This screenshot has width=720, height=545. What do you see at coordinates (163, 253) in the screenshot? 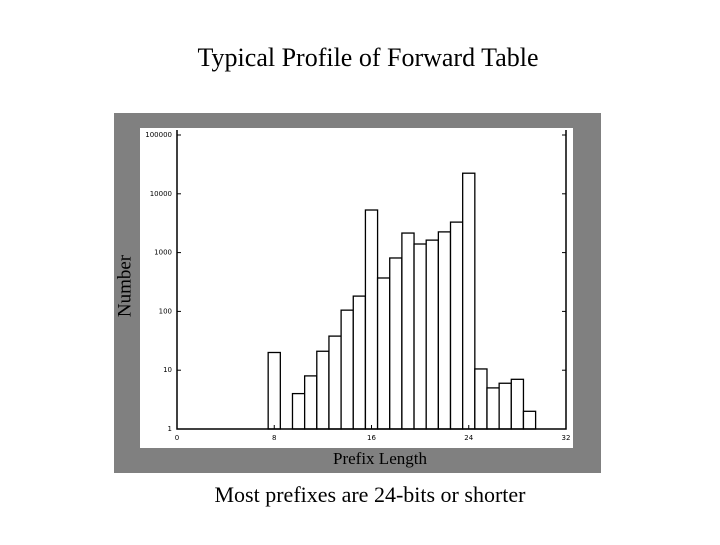
I see `y-tick-label: 1000` at bounding box center [163, 253].